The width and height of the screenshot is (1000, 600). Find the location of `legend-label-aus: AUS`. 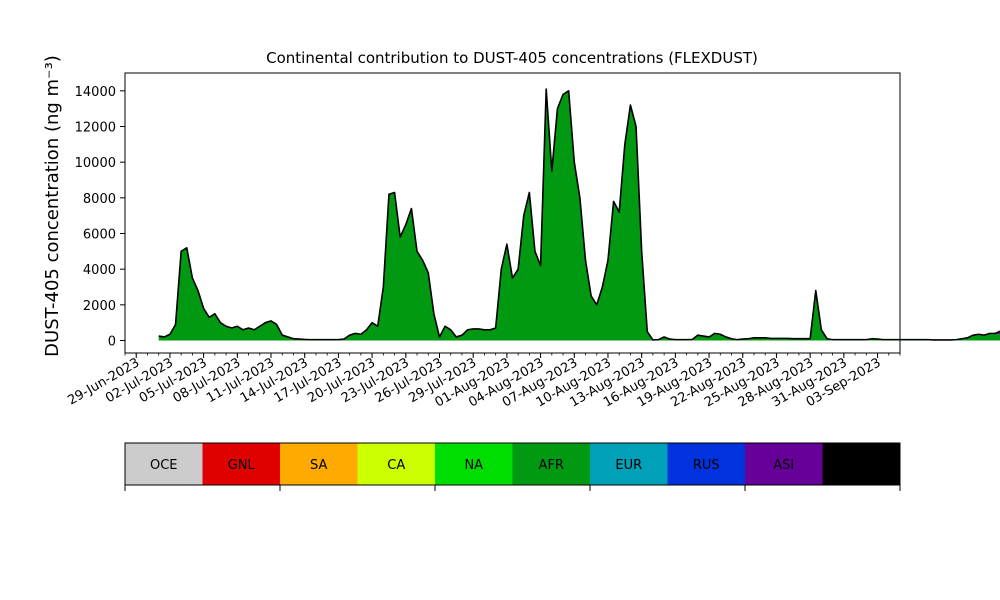

legend-label-aus: AUS is located at coordinates (861, 465).